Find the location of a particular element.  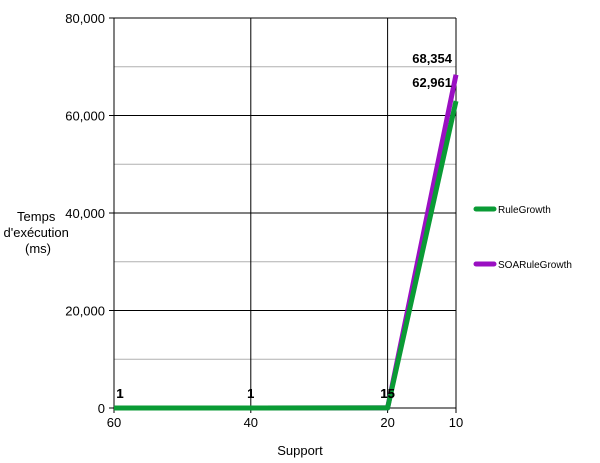

data-label-rulegrowth: 15 is located at coordinates (387, 393).